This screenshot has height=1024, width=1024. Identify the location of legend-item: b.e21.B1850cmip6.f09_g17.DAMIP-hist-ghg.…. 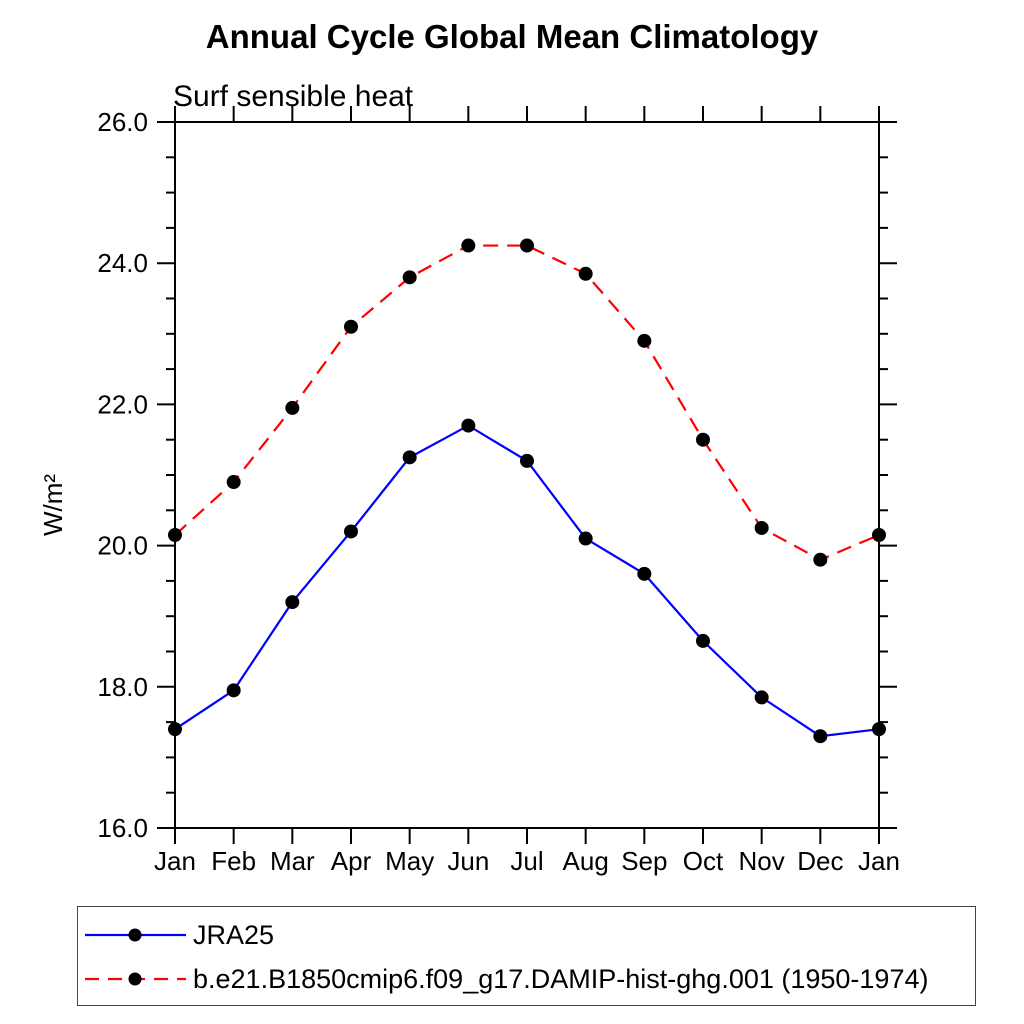
(529, 979).